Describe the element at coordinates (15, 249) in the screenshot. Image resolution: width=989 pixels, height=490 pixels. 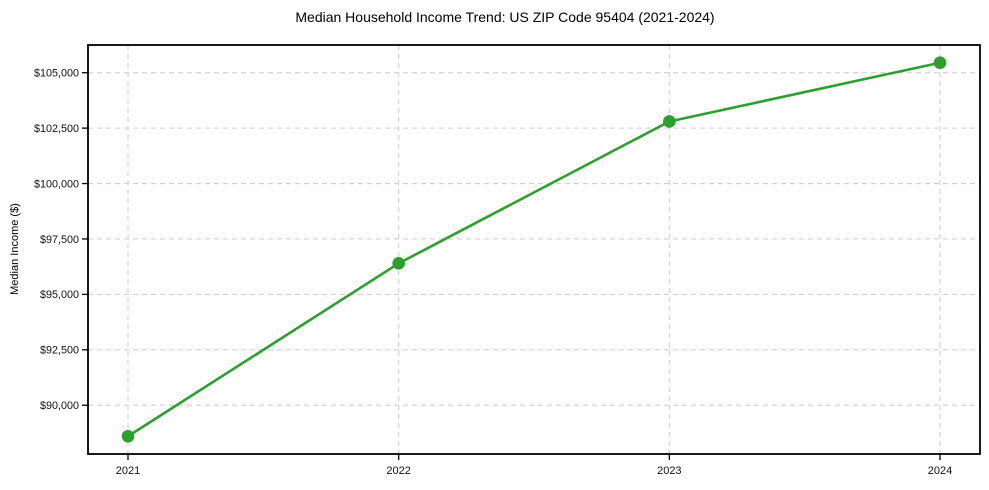
I see `y-axis-title: Median Income ($)` at that location.